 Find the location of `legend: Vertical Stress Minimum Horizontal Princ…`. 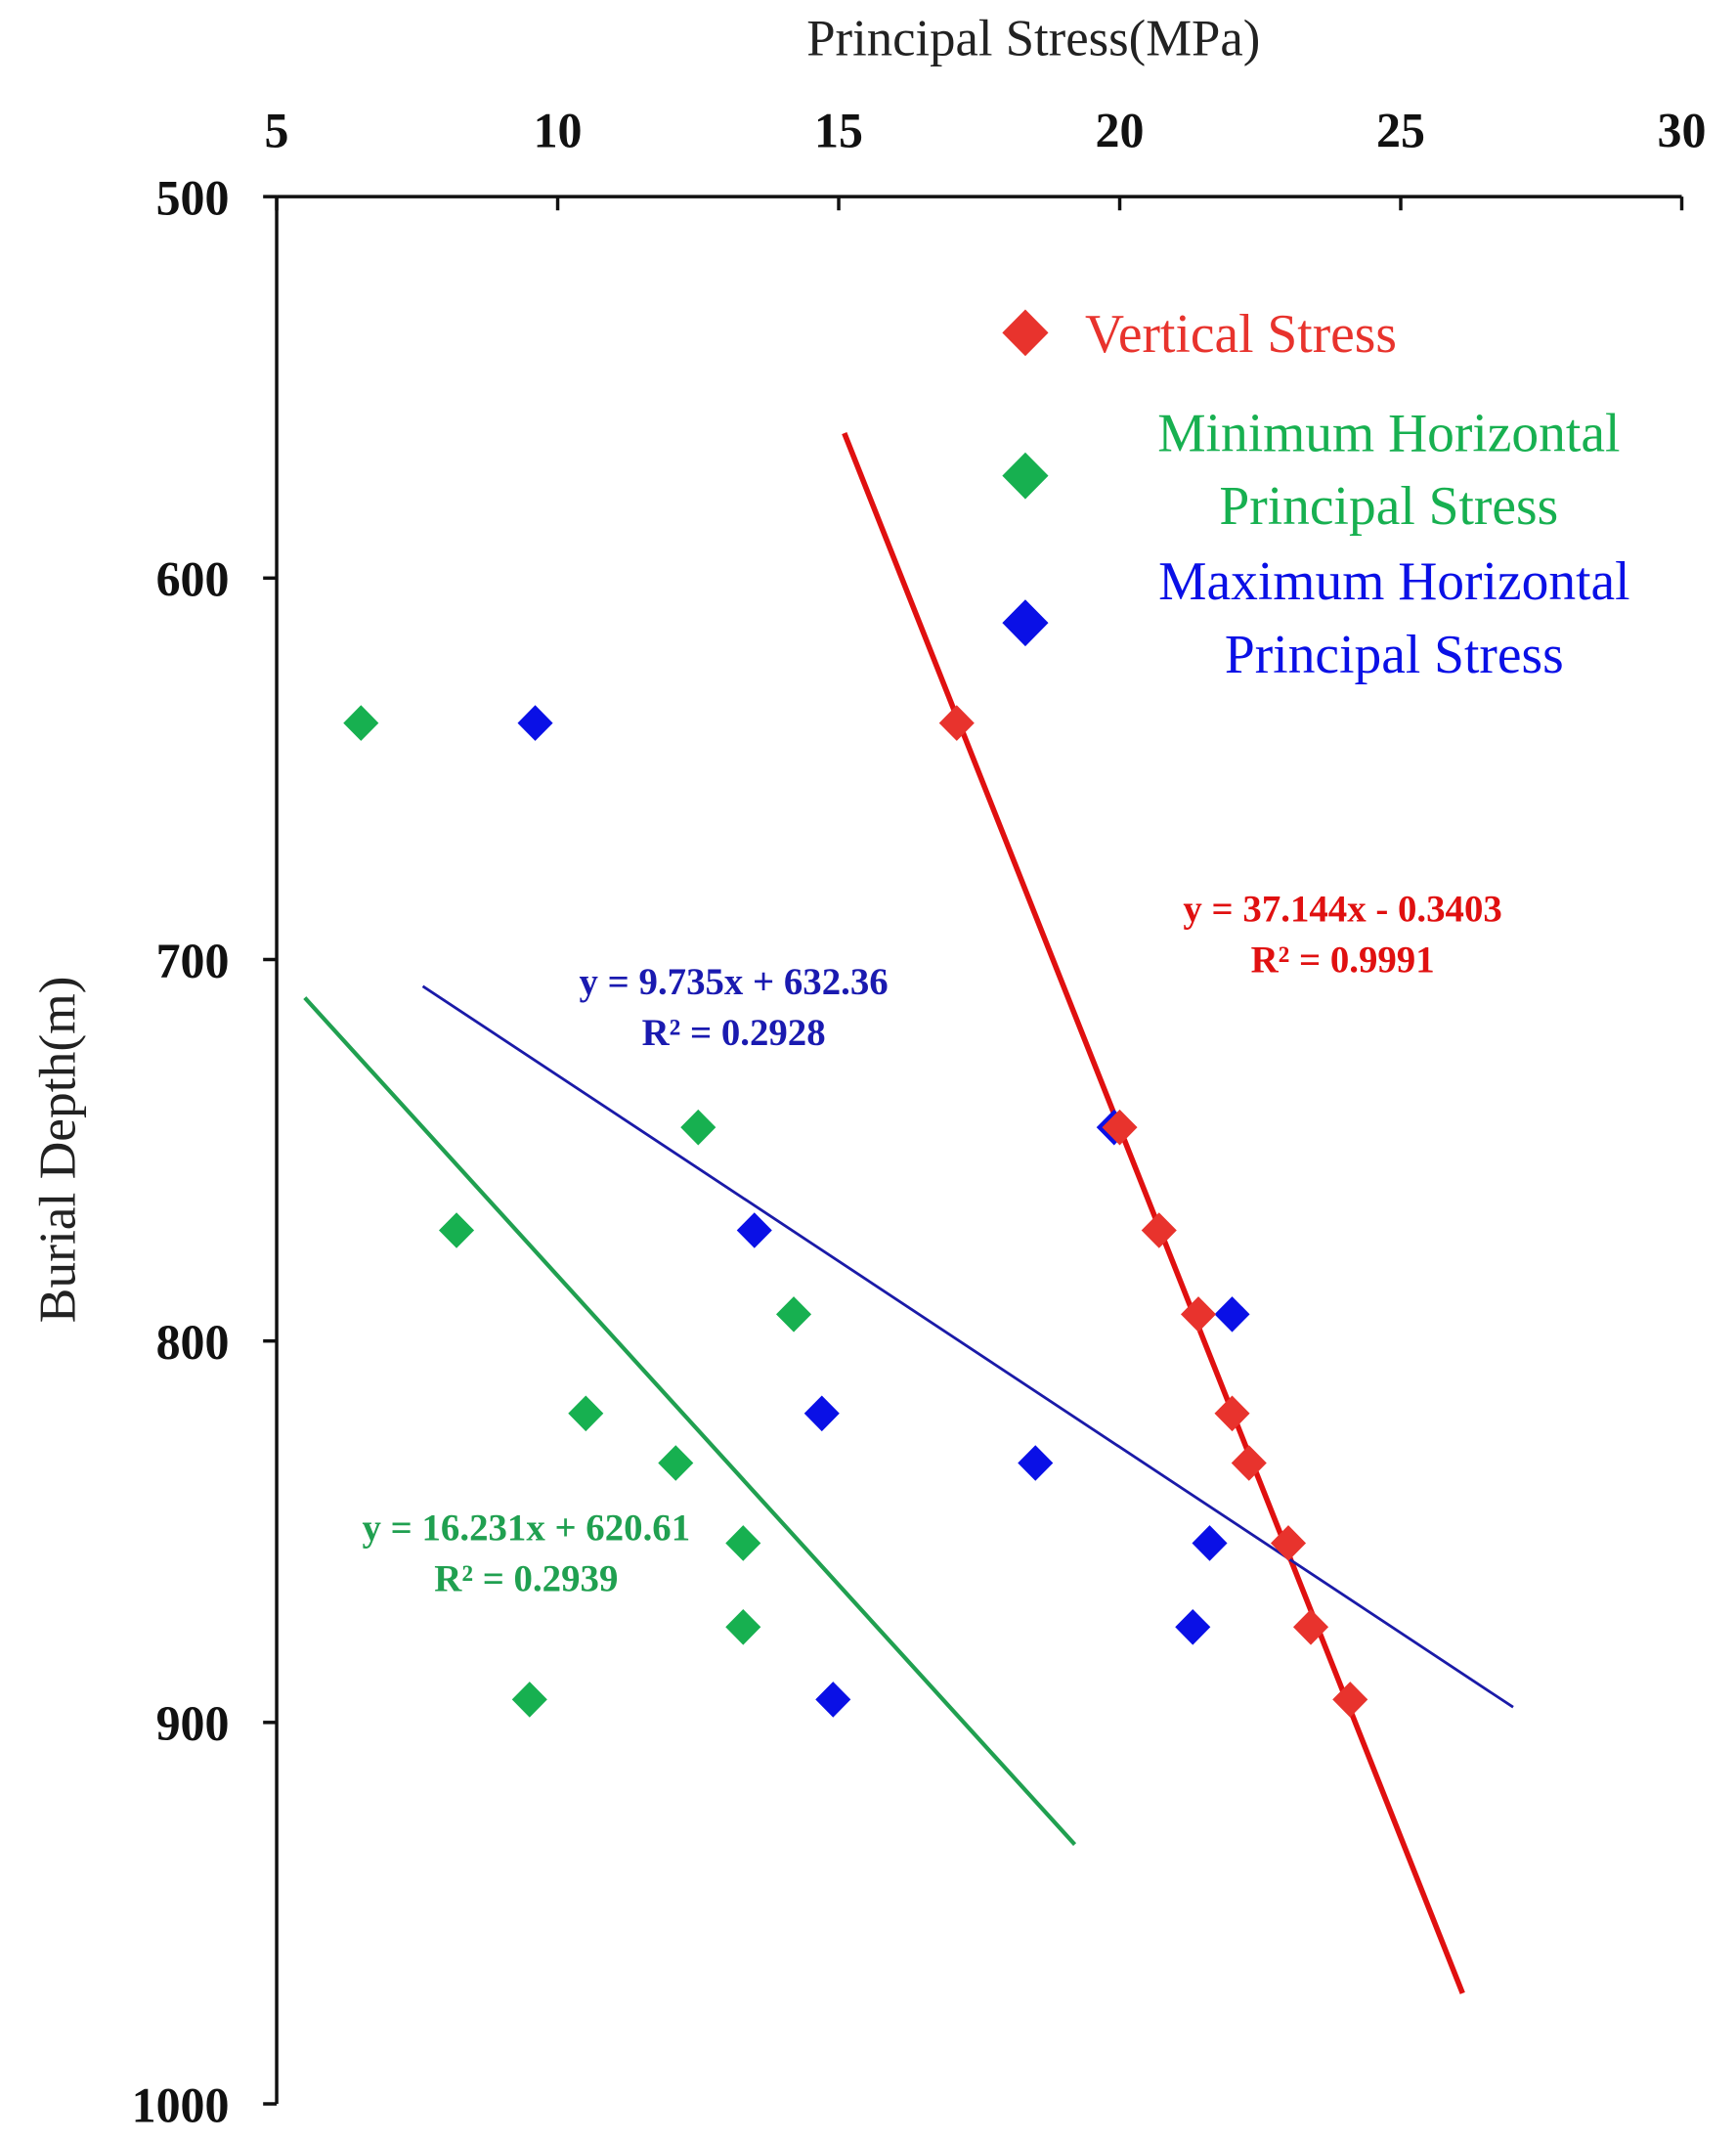

legend: Vertical Stress Minimum Horizontal Princ… is located at coordinates (1316, 494).